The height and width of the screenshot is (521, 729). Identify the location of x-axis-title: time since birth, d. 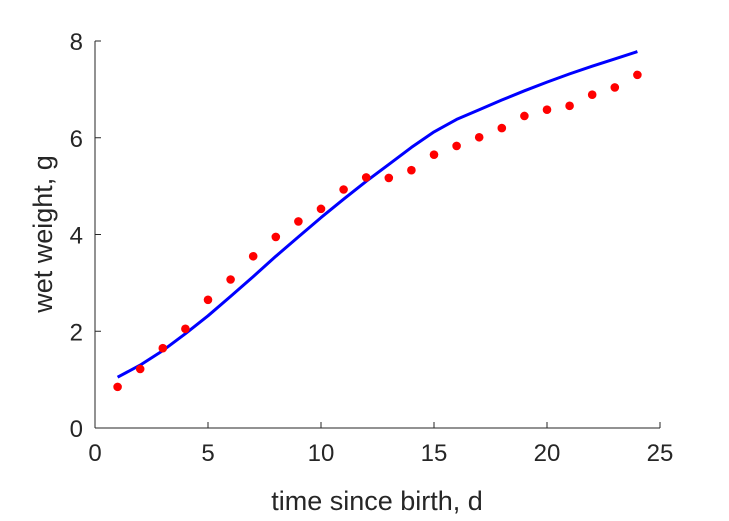
(377, 501).